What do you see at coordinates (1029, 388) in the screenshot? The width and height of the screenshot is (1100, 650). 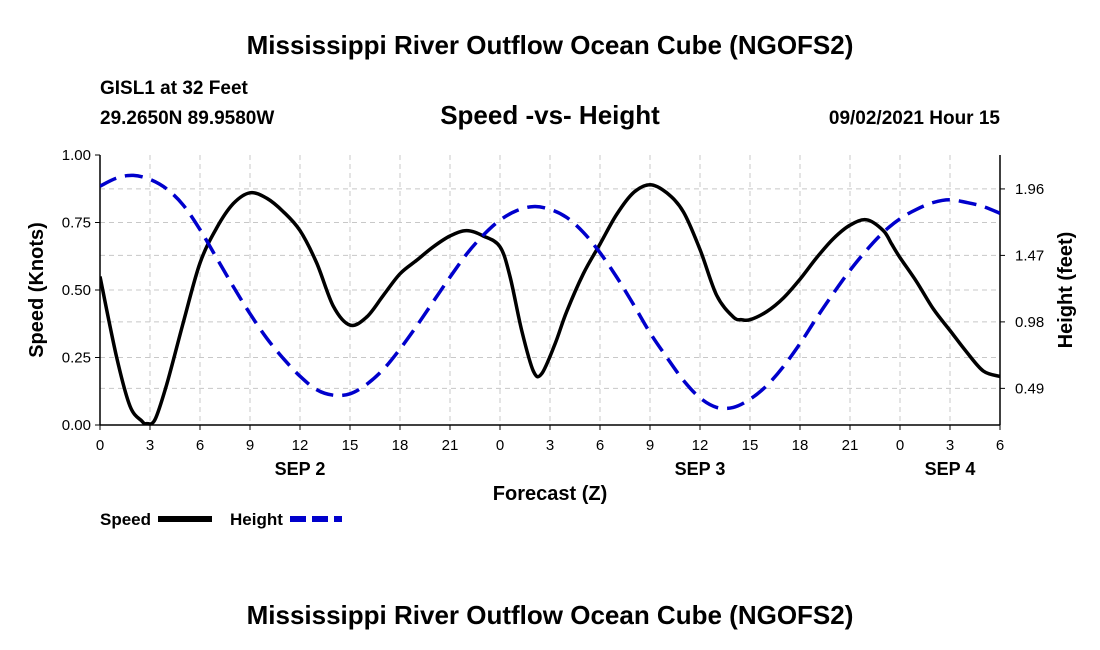 I see `y2-tick-label: 0.49` at bounding box center [1029, 388].